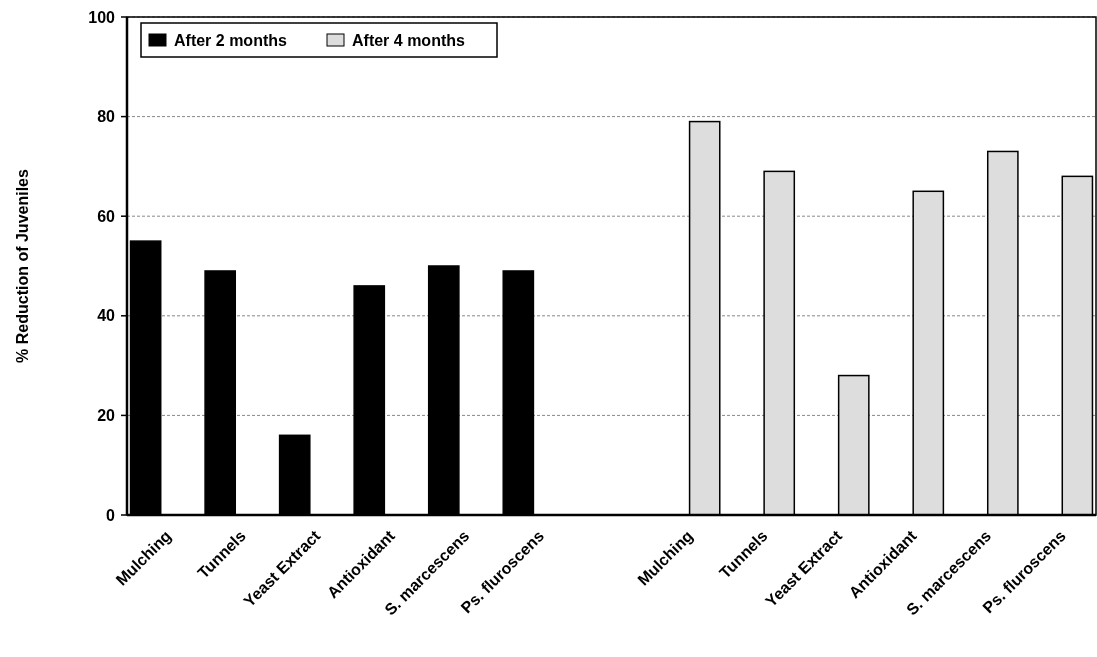 The width and height of the screenshot is (1097, 657). Describe the element at coordinates (111, 515) in the screenshot. I see `y-tick-label: 0` at that location.